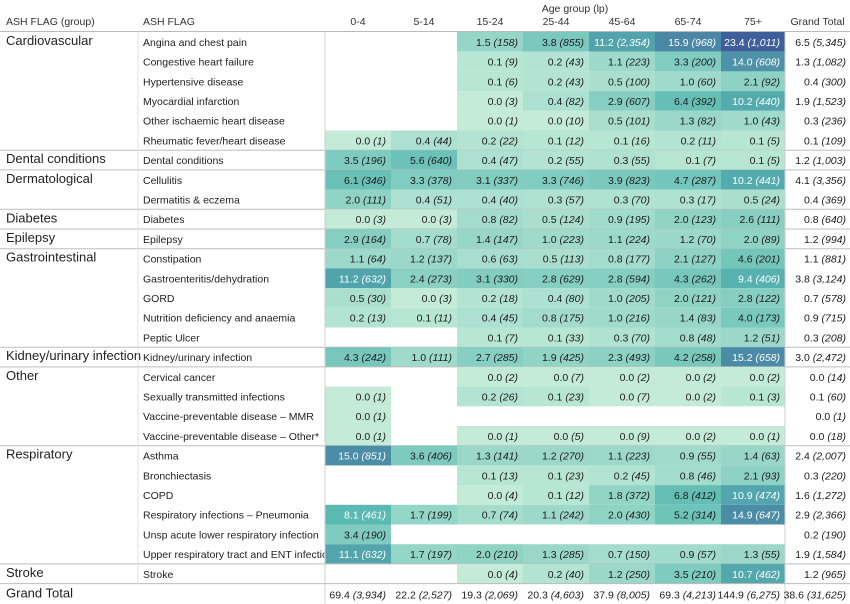 This screenshot has height=604, width=850. What do you see at coordinates (566, 496) in the screenshot?
I see `cell-value: 0.1 (12)` at bounding box center [566, 496].